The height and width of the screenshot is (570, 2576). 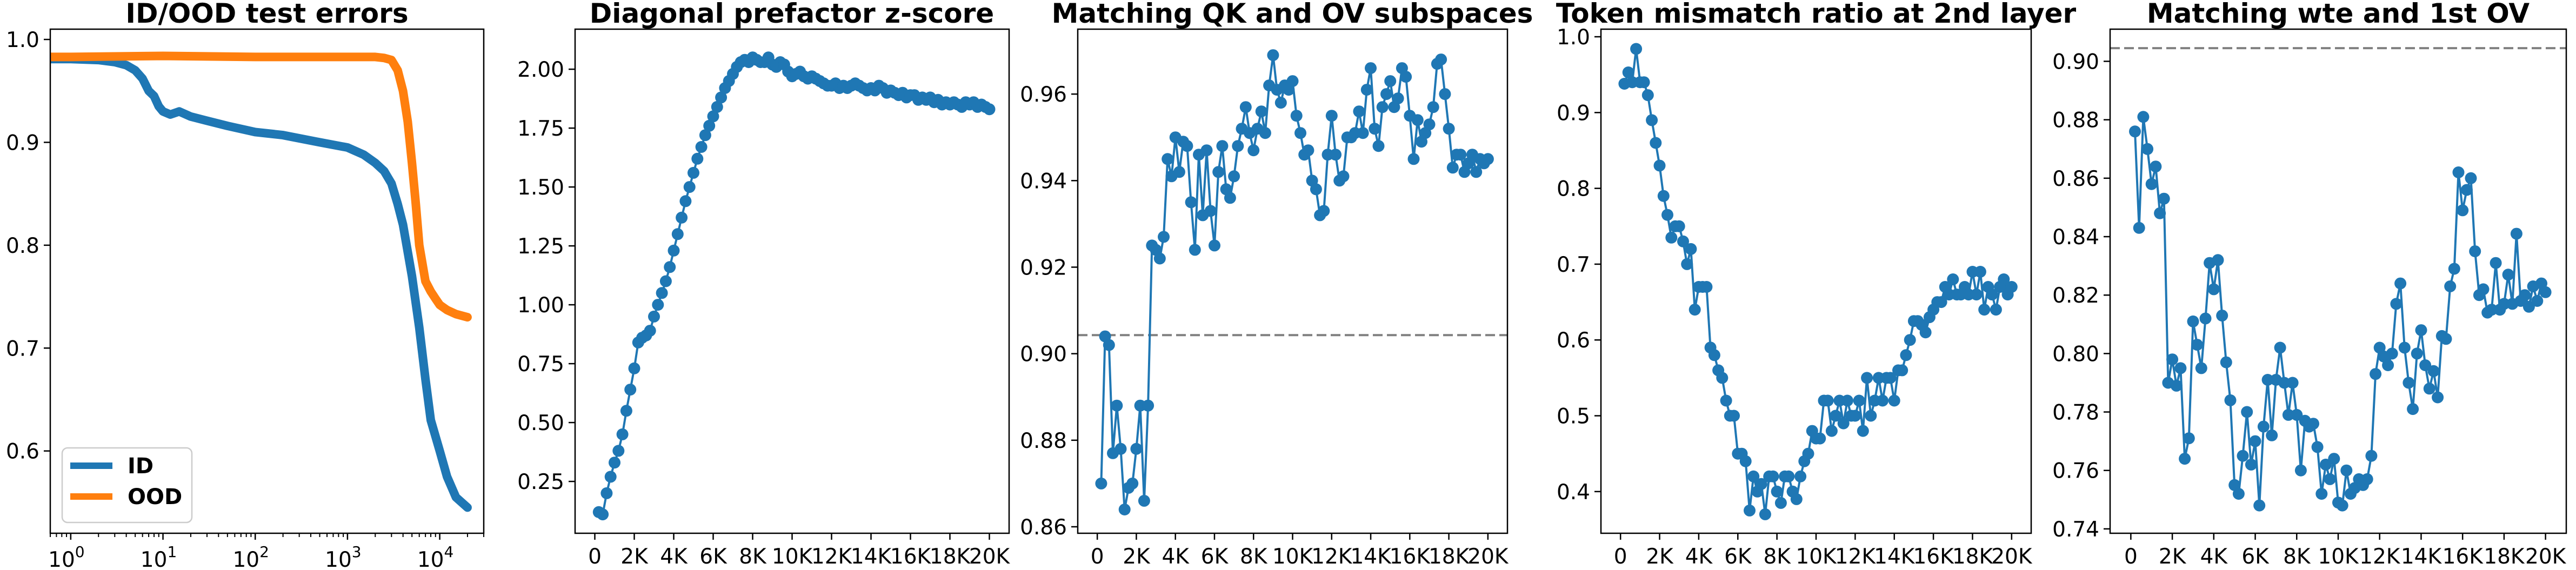 What do you see at coordinates (2075, 471) in the screenshot?
I see `y-tick-label: 0.76` at bounding box center [2075, 471].